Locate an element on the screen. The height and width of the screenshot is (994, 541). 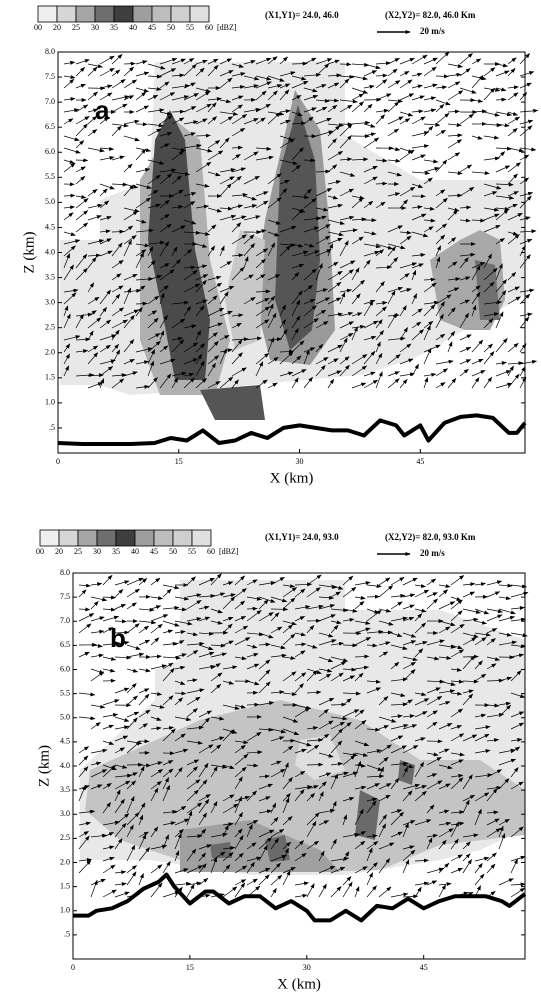
y-tick-label: 5.0 is located at coordinates (65, 717).